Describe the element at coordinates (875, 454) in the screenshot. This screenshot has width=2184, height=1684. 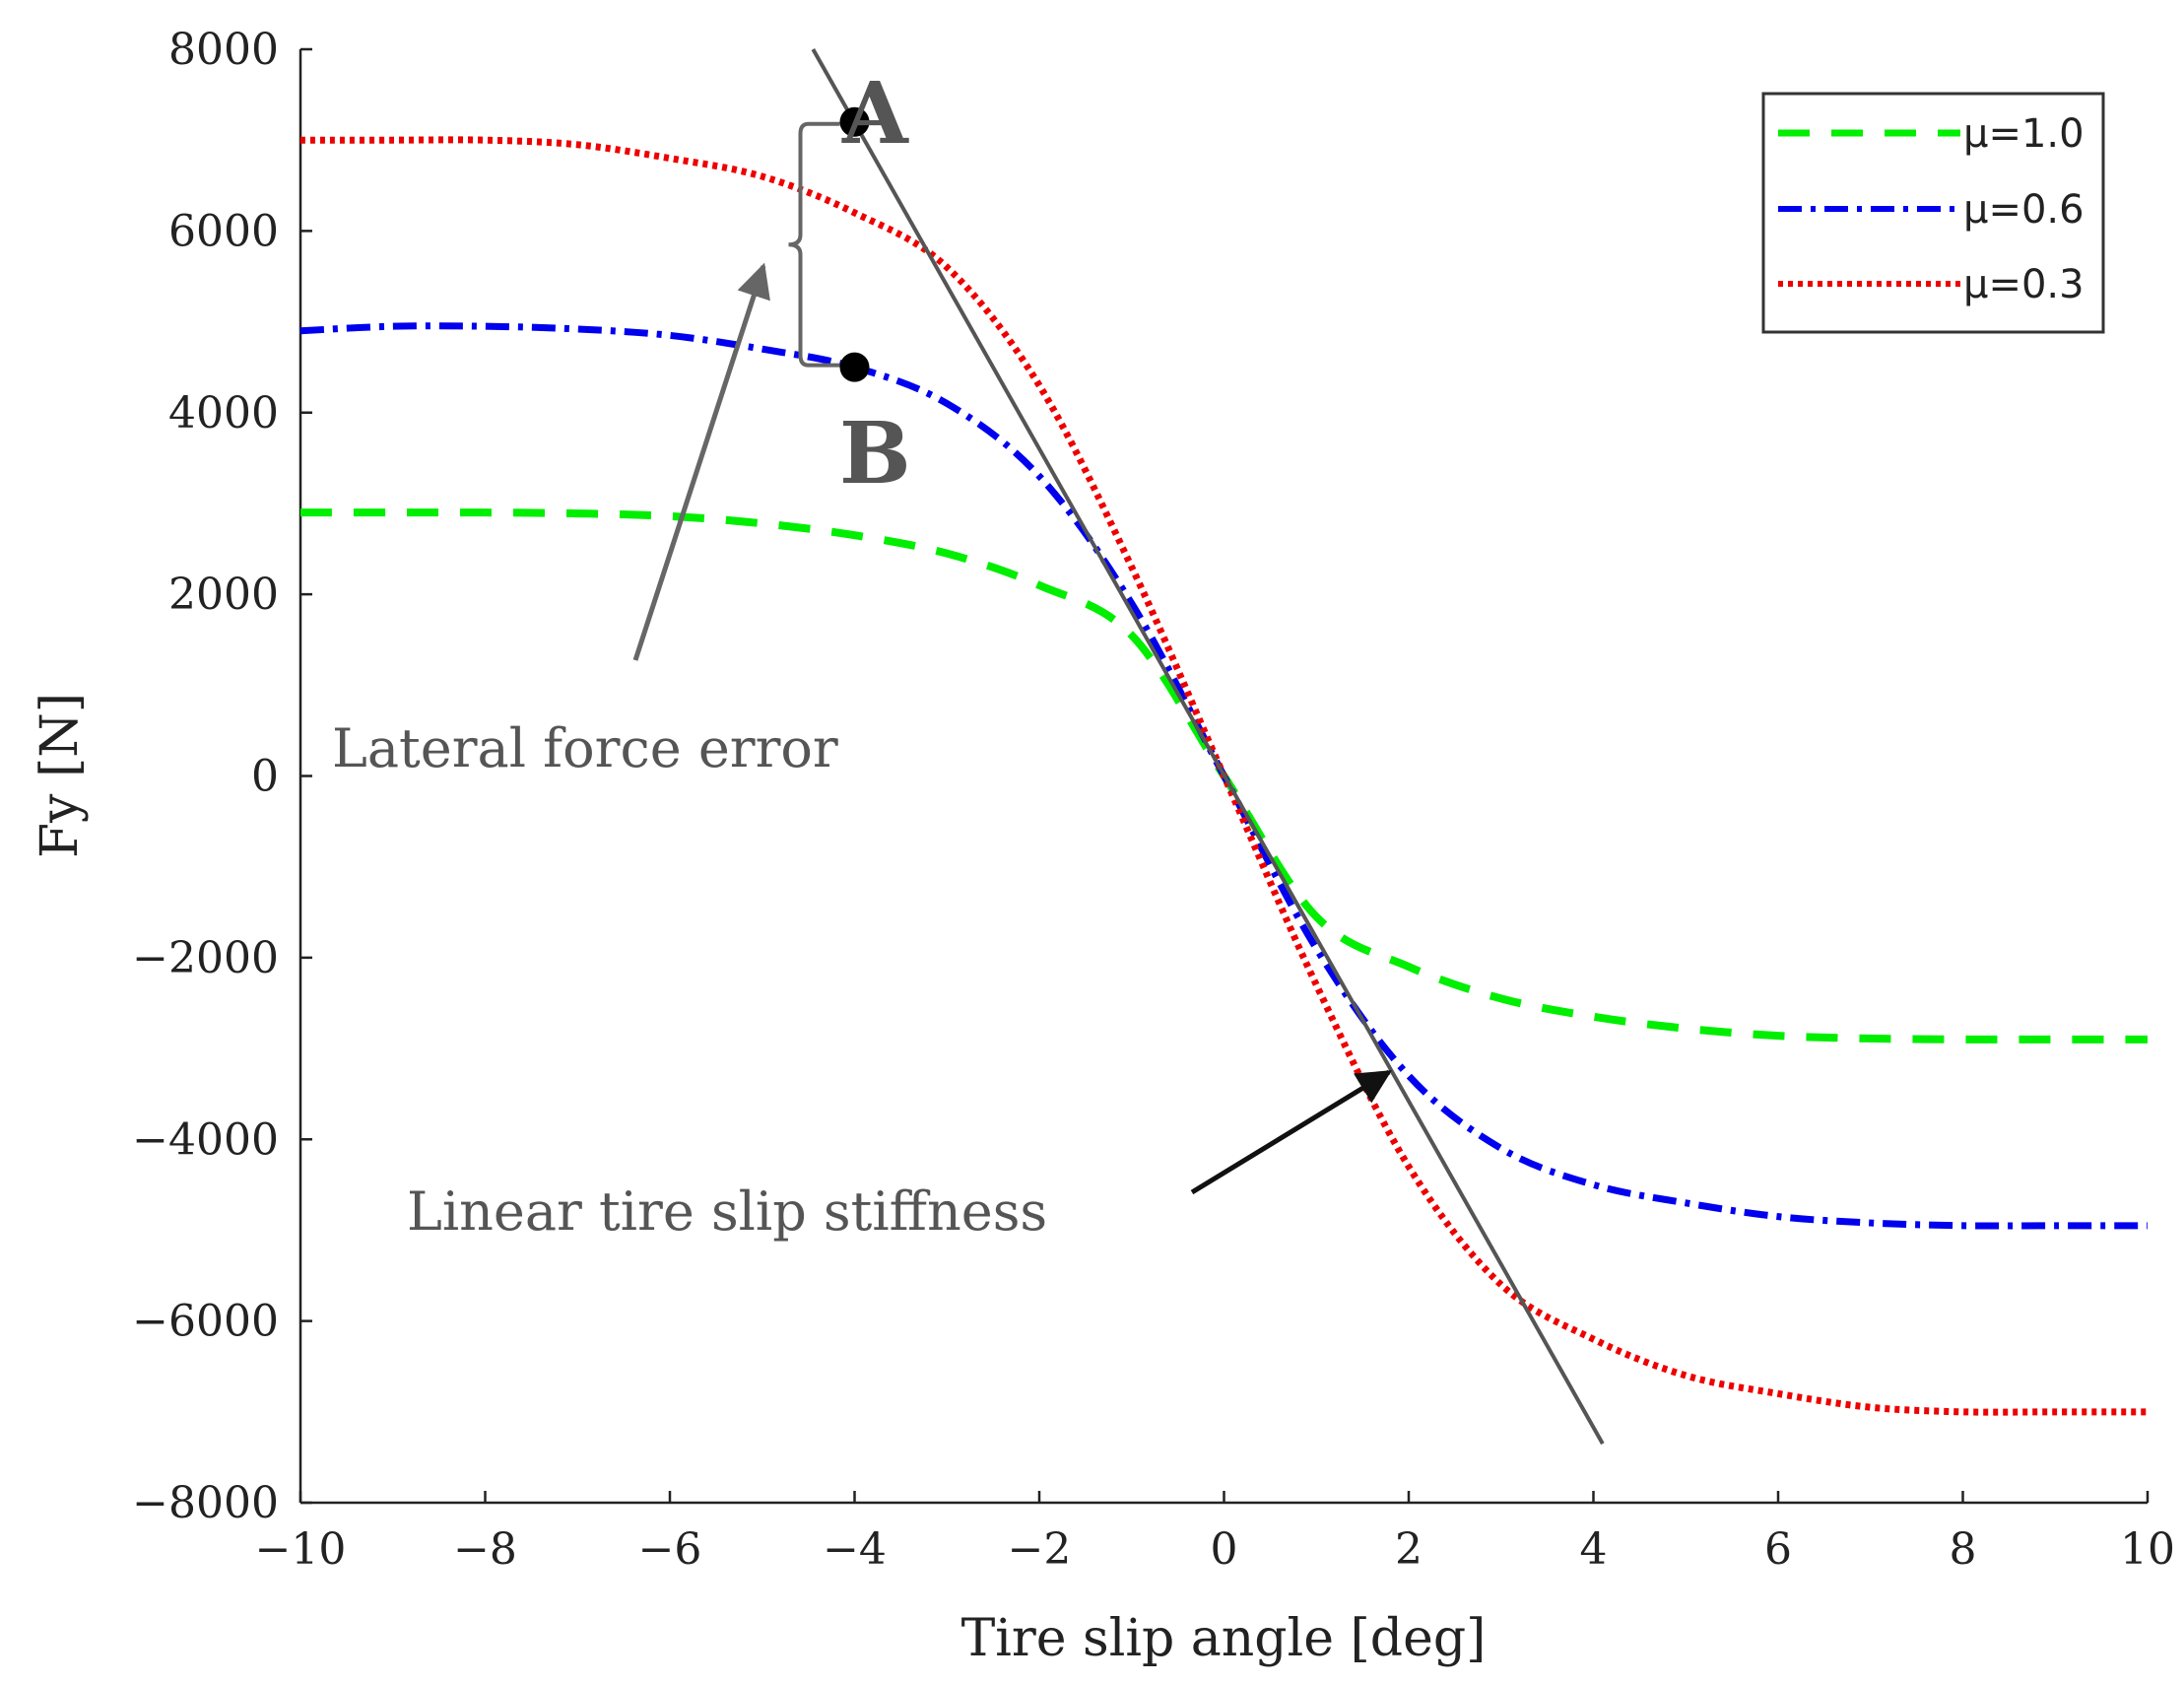
I see `point-b-label: B` at that location.